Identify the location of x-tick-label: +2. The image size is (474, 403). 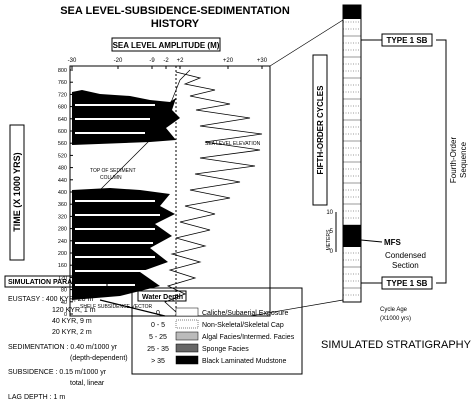
(181, 61).